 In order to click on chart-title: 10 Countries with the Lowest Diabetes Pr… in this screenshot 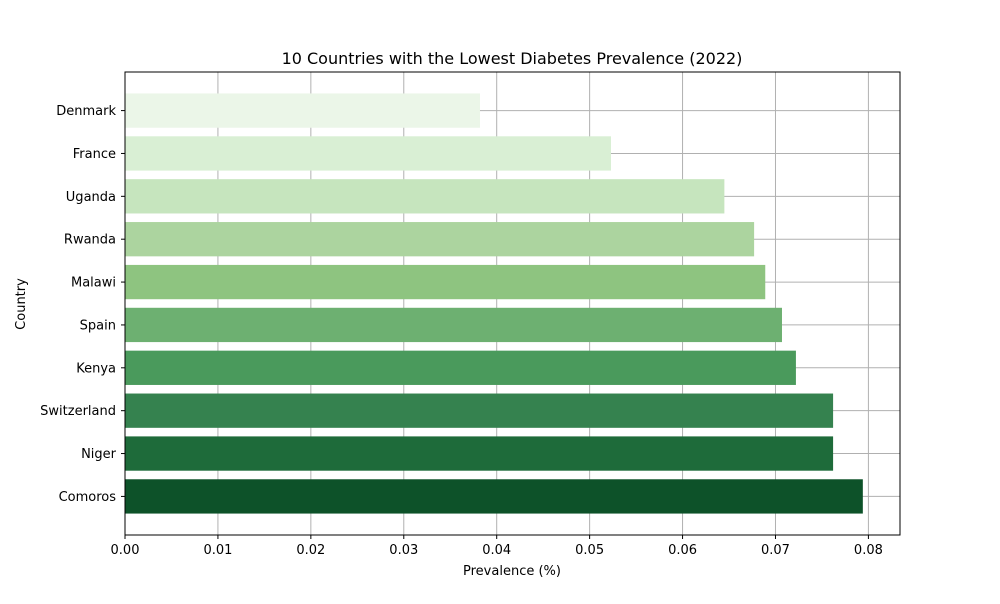, I will do `click(512, 58)`.